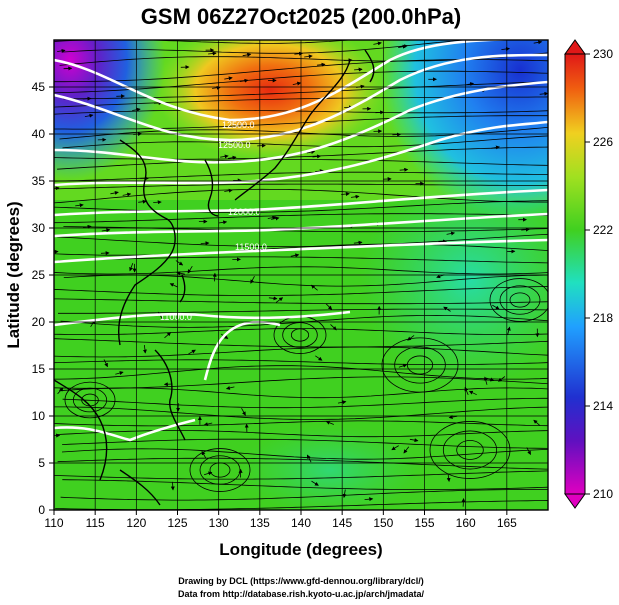 This screenshot has height=605, width=619. What do you see at coordinates (170, 395) in the screenshot?
I see `coastline-philippines` at bounding box center [170, 395].